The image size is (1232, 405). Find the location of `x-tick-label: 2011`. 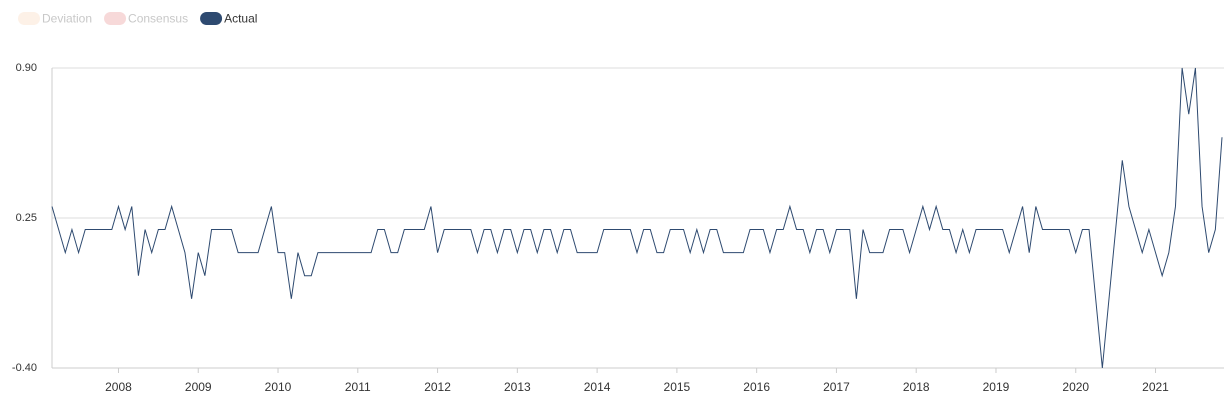

x-tick-label: 2011 is located at coordinates (358, 387).